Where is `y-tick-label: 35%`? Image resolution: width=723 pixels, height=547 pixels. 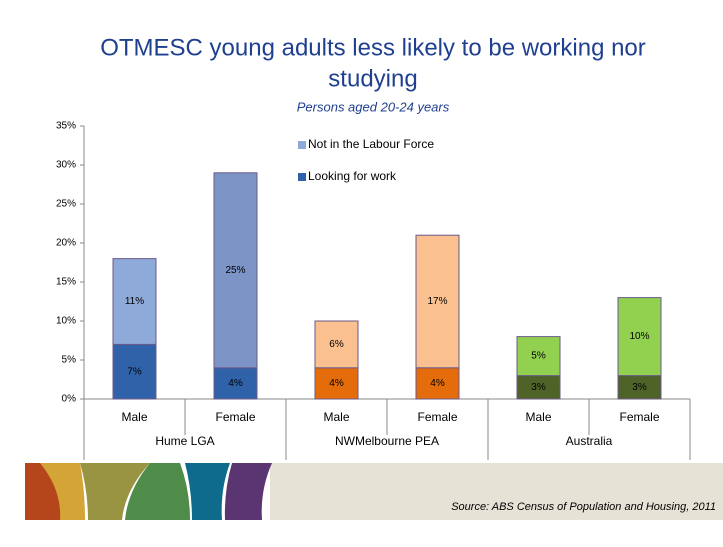 y-tick-label: 35% is located at coordinates (66, 126).